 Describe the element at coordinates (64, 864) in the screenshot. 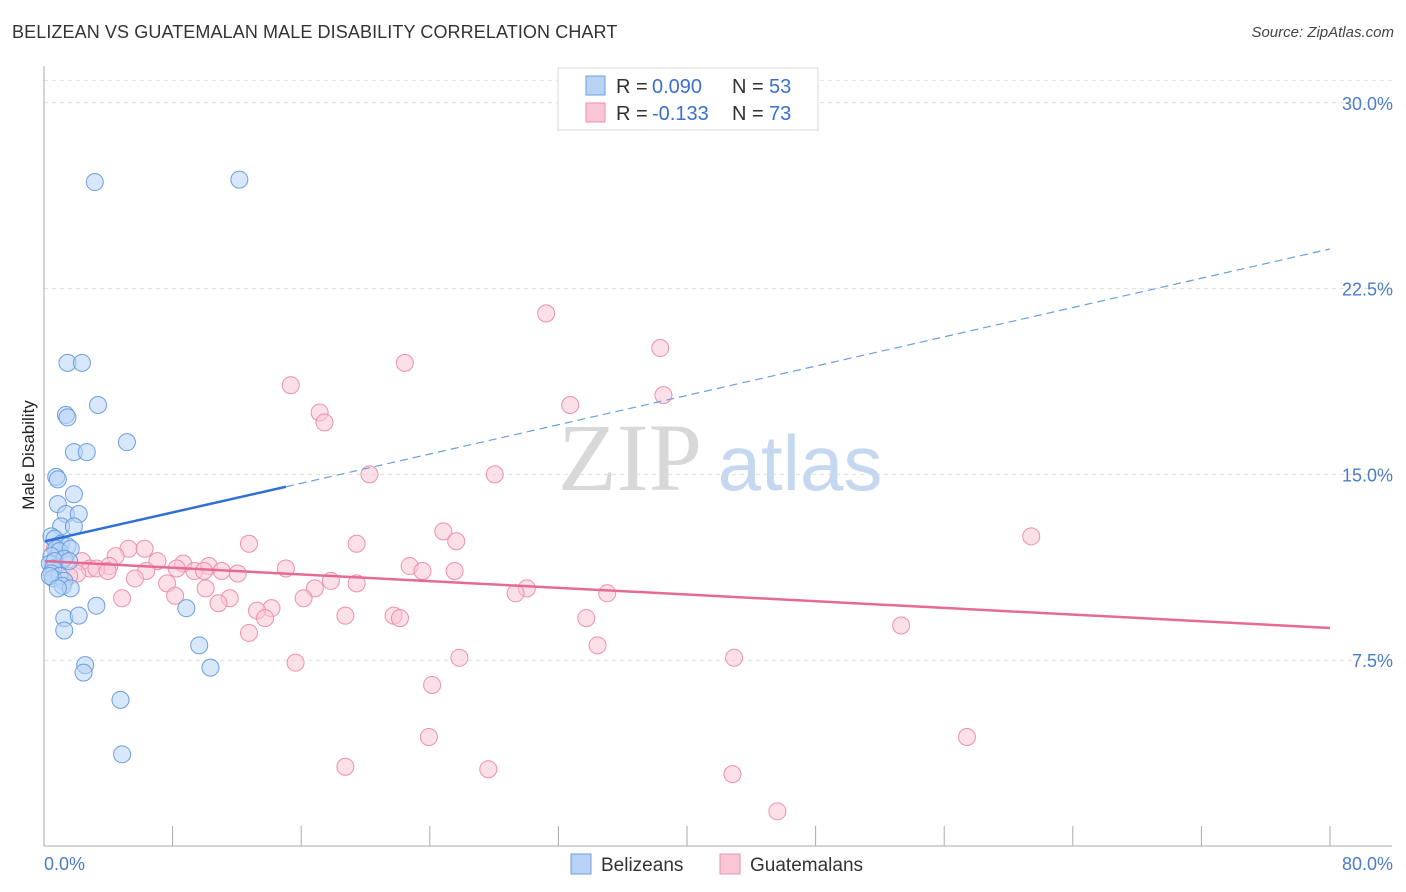

I see `x-tick-label-min: 0.0%` at that location.